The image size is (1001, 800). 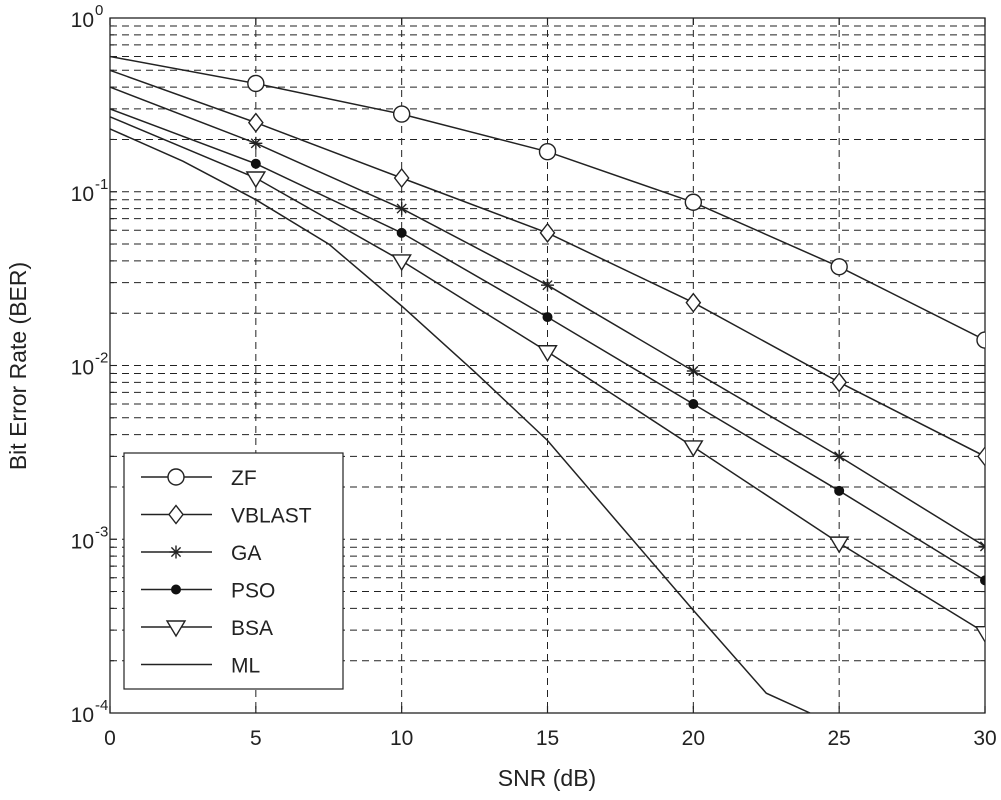 What do you see at coordinates (693, 738) in the screenshot?
I see `x-tick-label: 20` at bounding box center [693, 738].